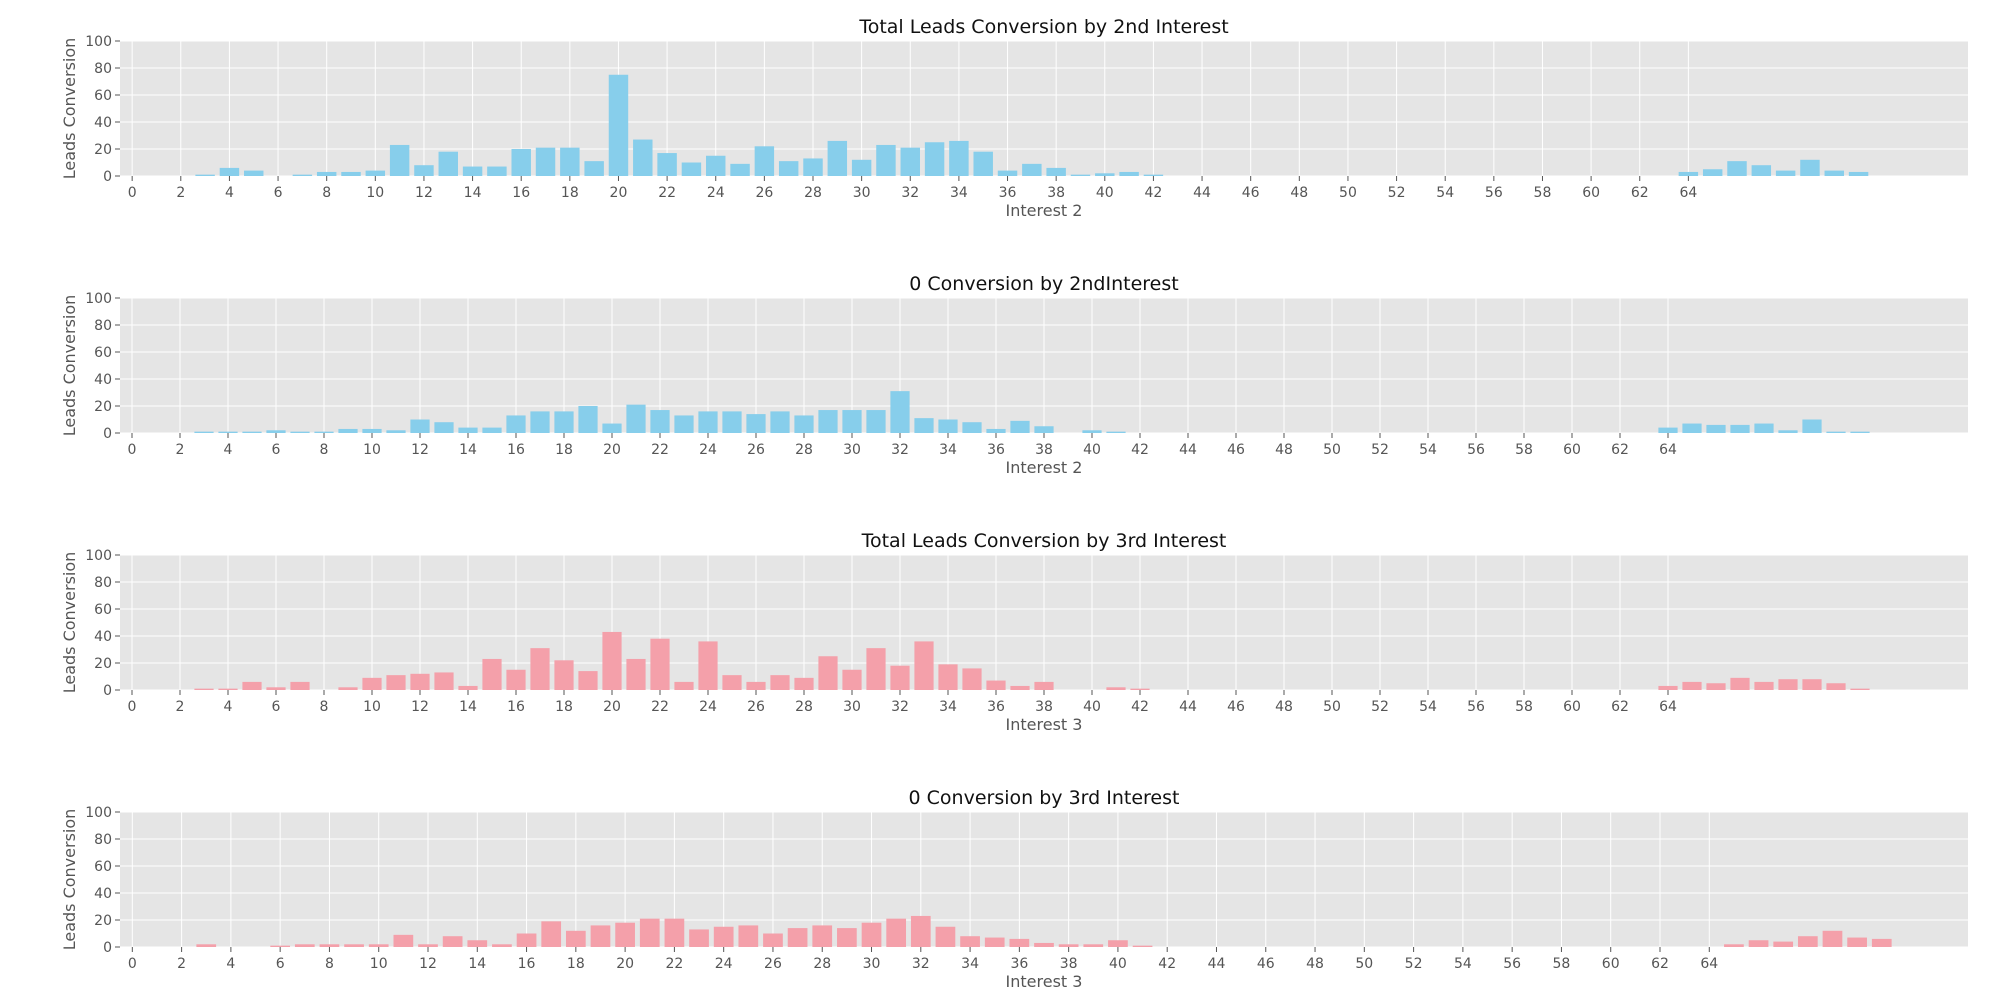 This screenshot has height=1000, width=2000. Describe the element at coordinates (1640, 193) in the screenshot. I see `x-tick-label: 62` at that location.